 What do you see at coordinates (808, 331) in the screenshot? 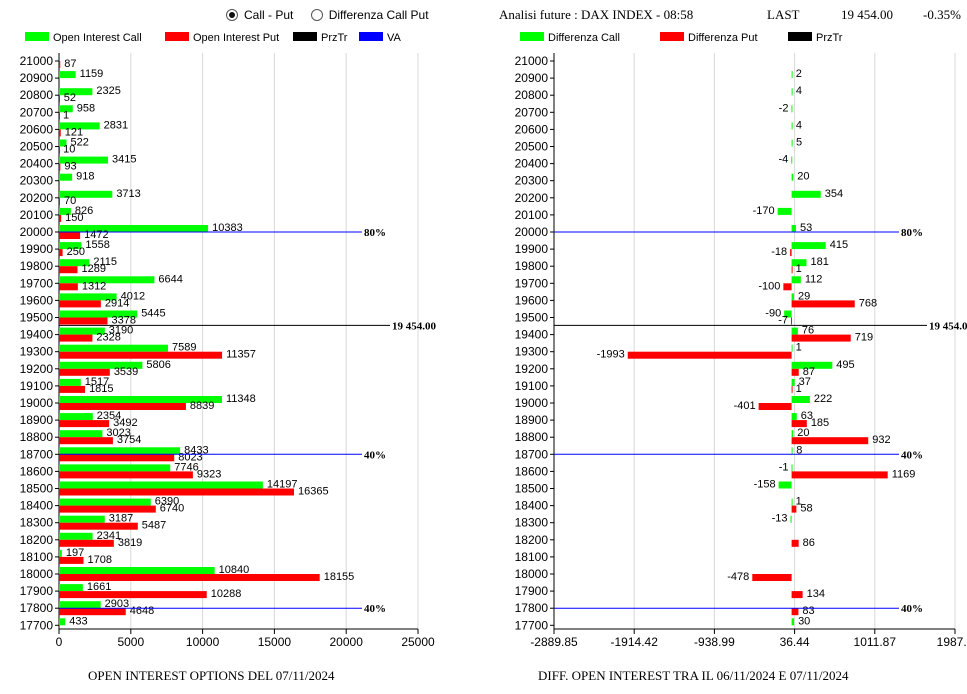
I see `data-label: 76` at bounding box center [808, 331].